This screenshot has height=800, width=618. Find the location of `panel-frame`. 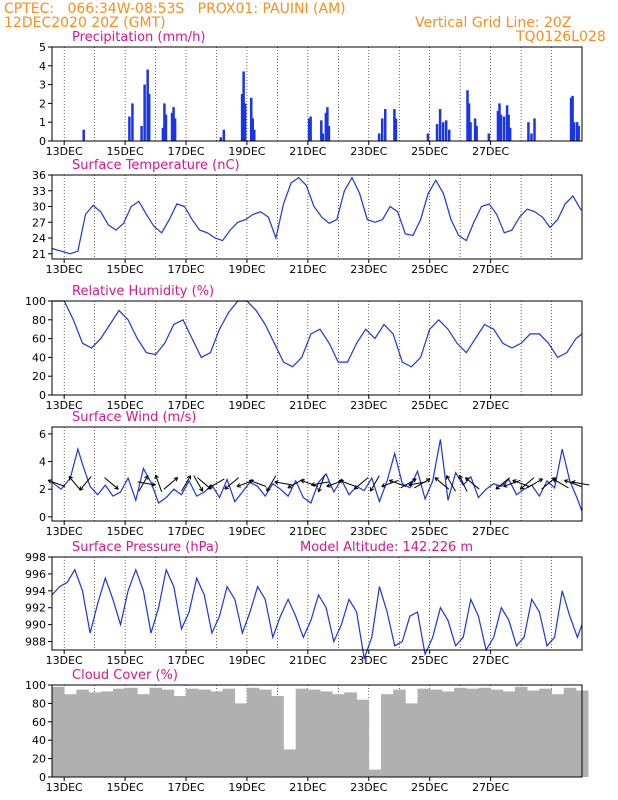

panel-frame is located at coordinates (317, 217).